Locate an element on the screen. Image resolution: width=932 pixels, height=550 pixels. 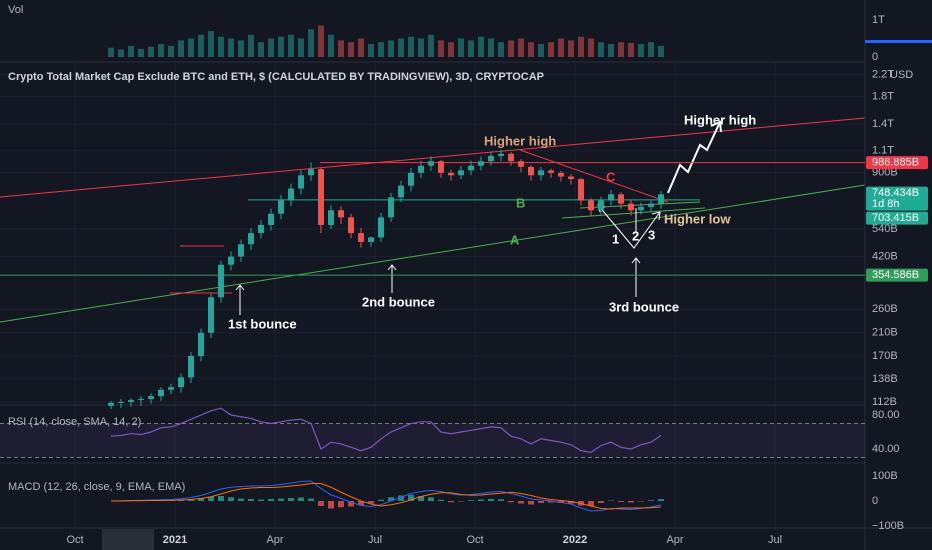
volume-title: Vol is located at coordinates (15, 10).